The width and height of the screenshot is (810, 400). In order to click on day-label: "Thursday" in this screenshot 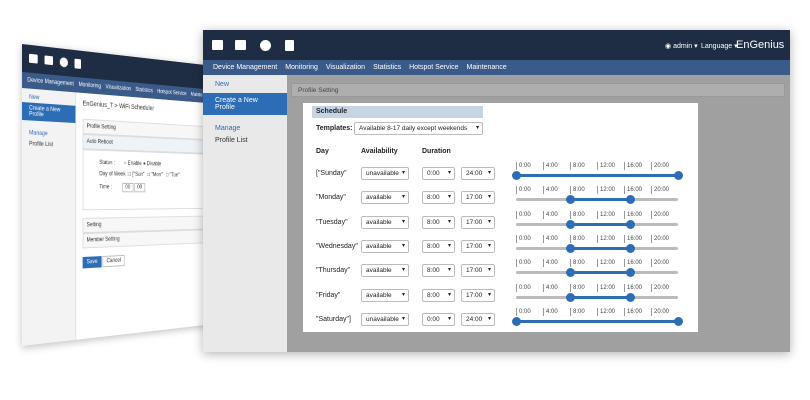, I will do `click(333, 271)`.